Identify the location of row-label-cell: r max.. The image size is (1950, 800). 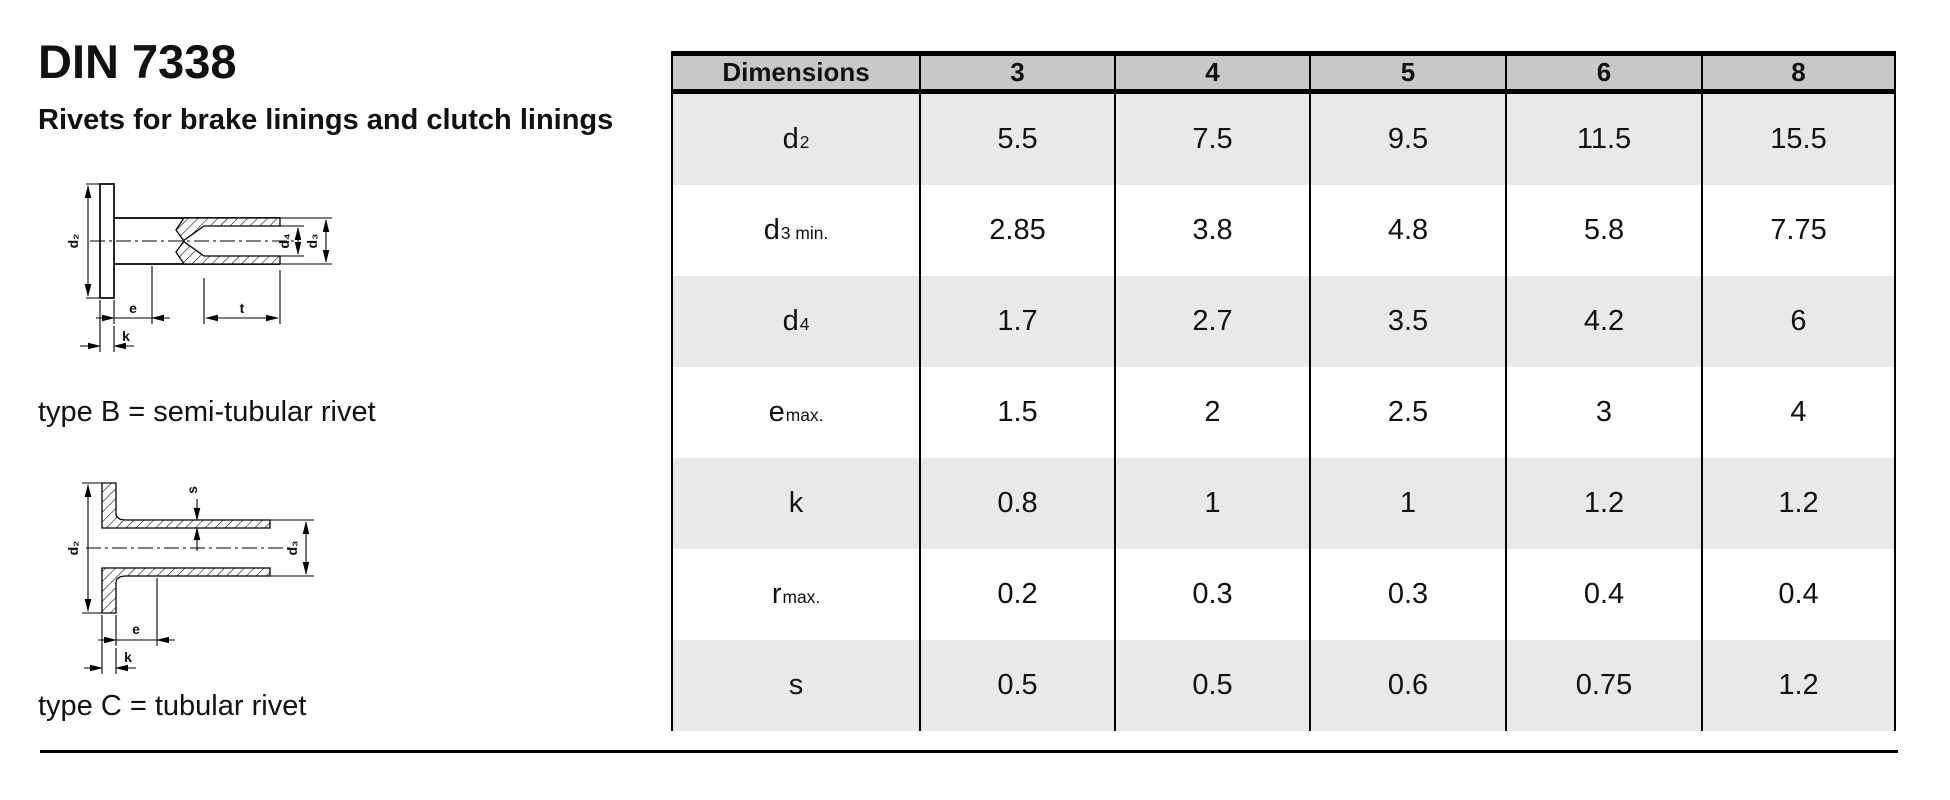
(796, 594).